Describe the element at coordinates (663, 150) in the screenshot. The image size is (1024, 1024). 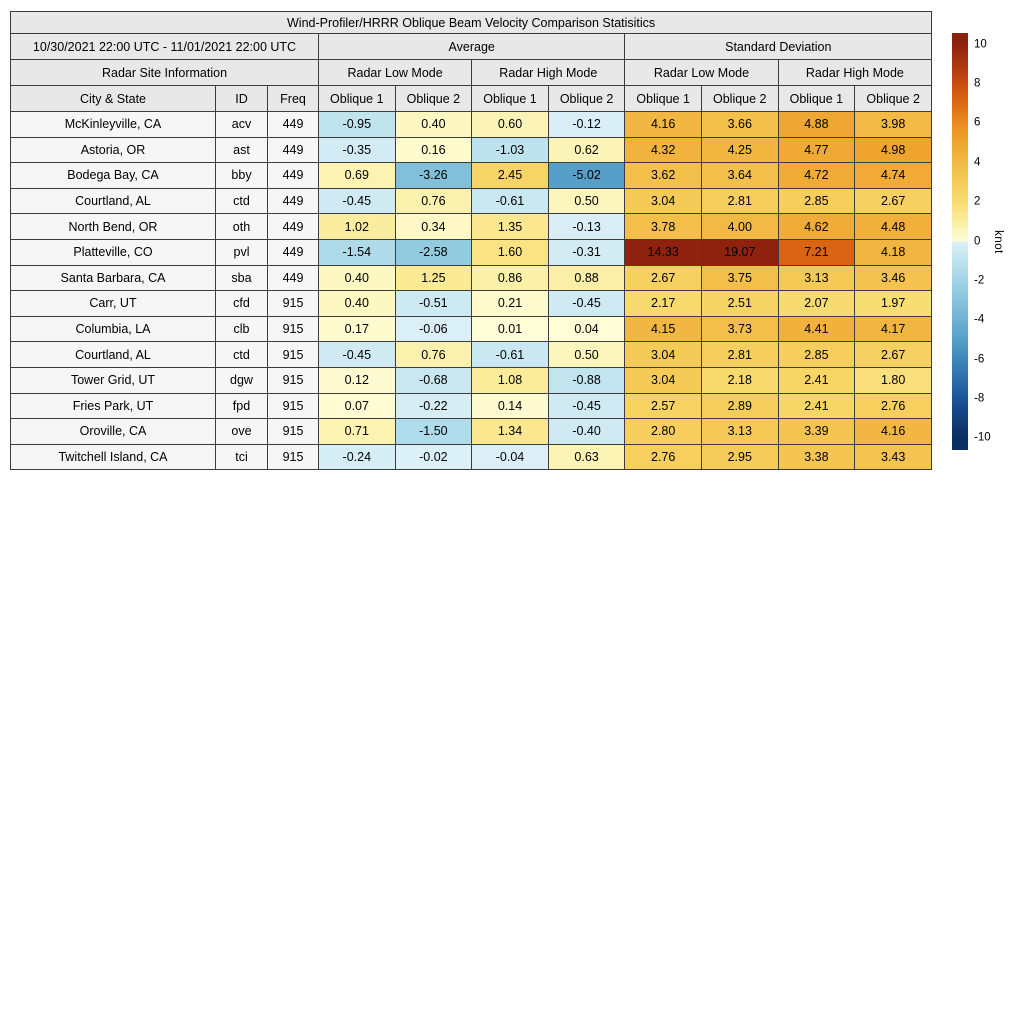
I see `value-cell: 4.32` at that location.